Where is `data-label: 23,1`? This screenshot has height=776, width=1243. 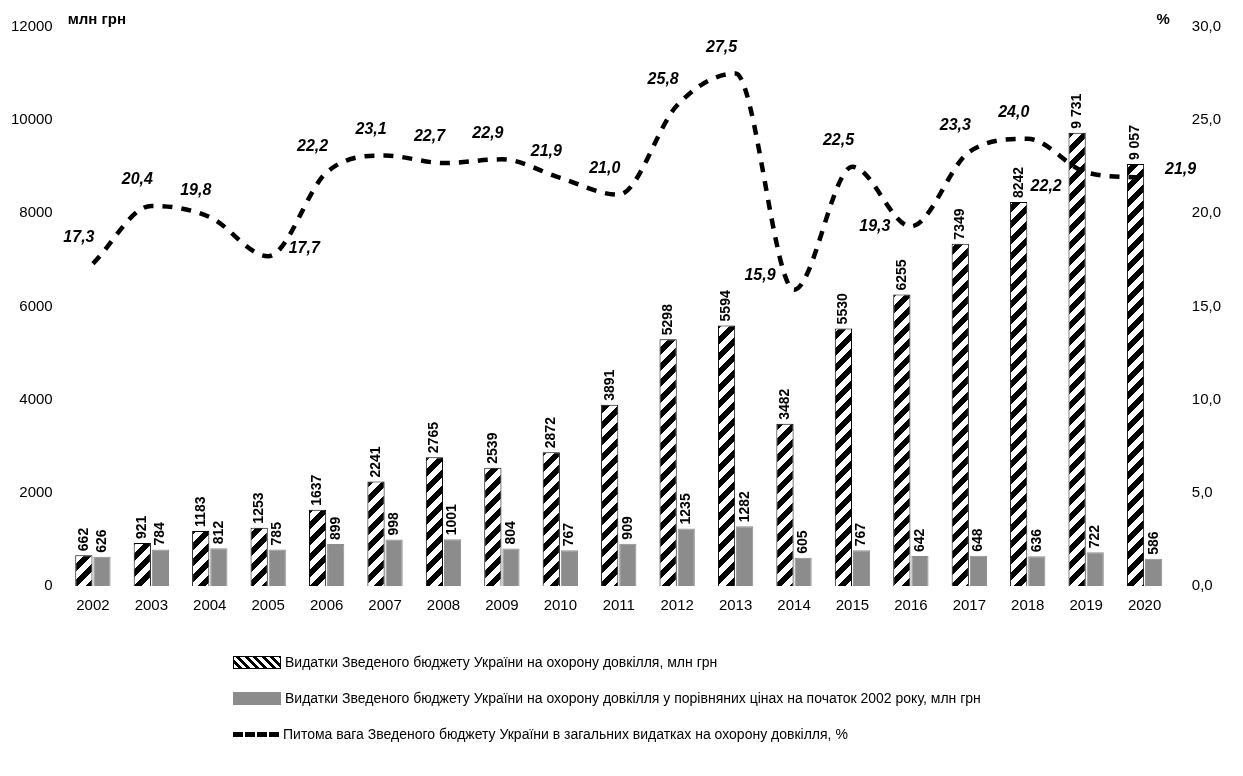 data-label: 23,1 is located at coordinates (370, 128).